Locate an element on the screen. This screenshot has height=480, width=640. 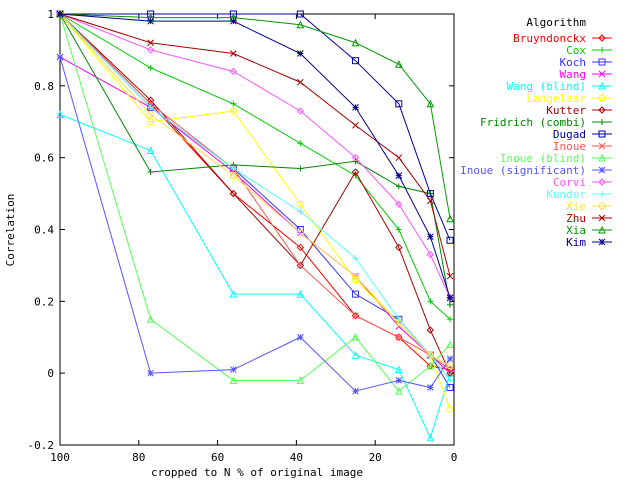
legend-entry-label: Cox is located at coordinates (576, 50).